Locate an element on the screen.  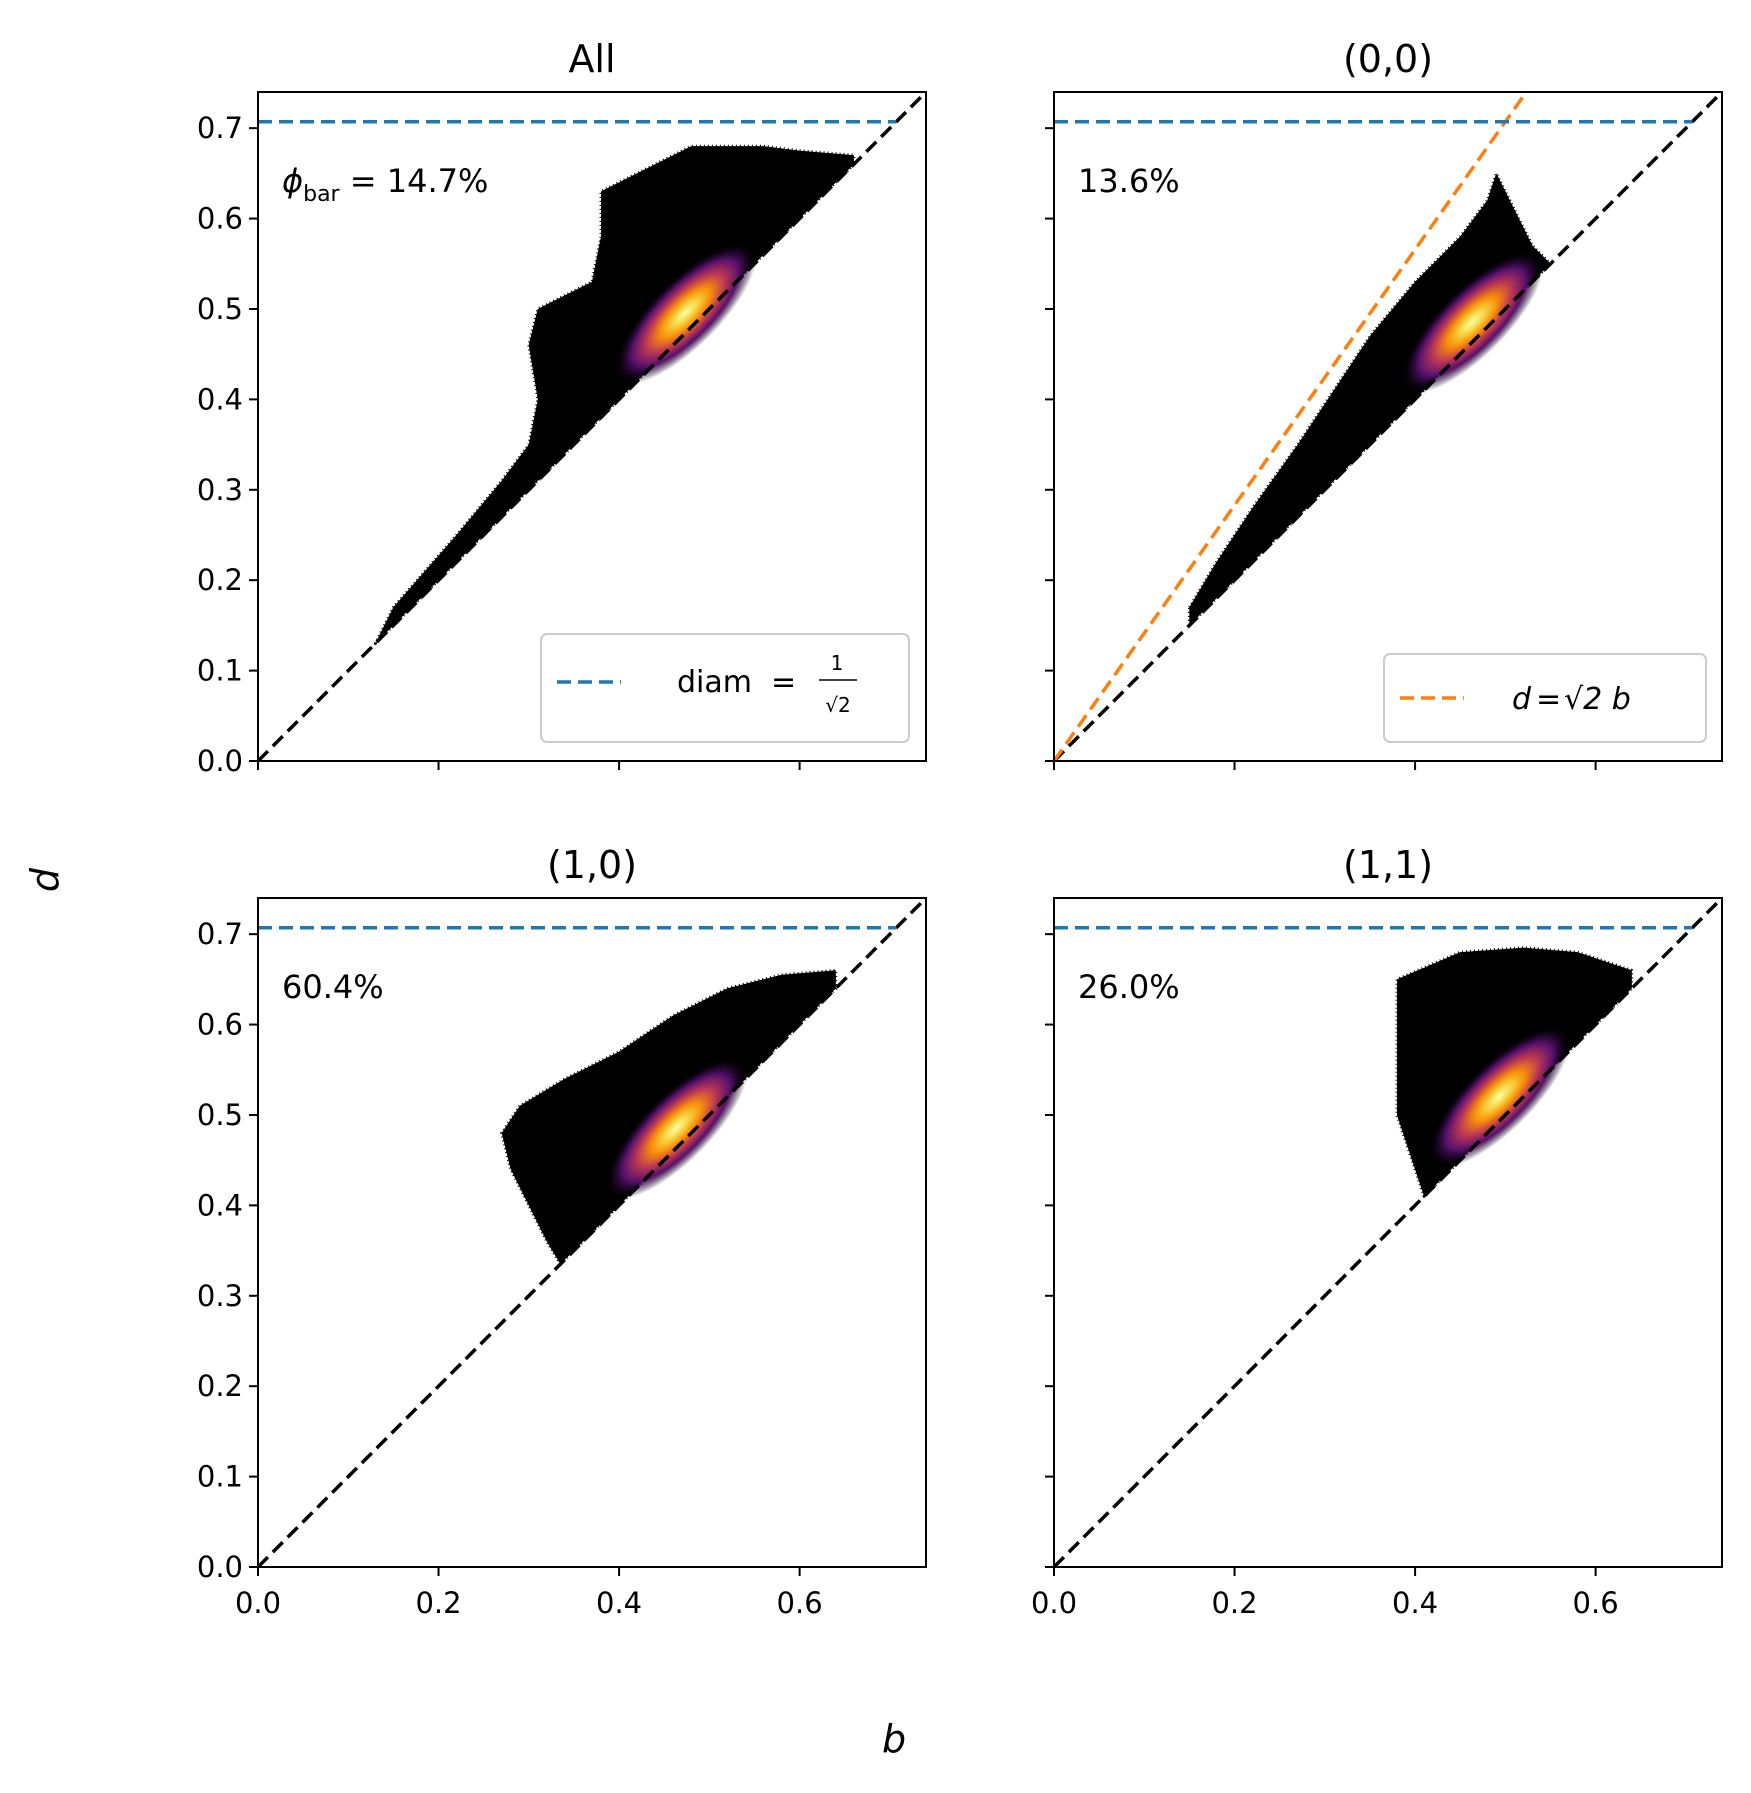
legend: diam = 1 √2 is located at coordinates (725, 688).